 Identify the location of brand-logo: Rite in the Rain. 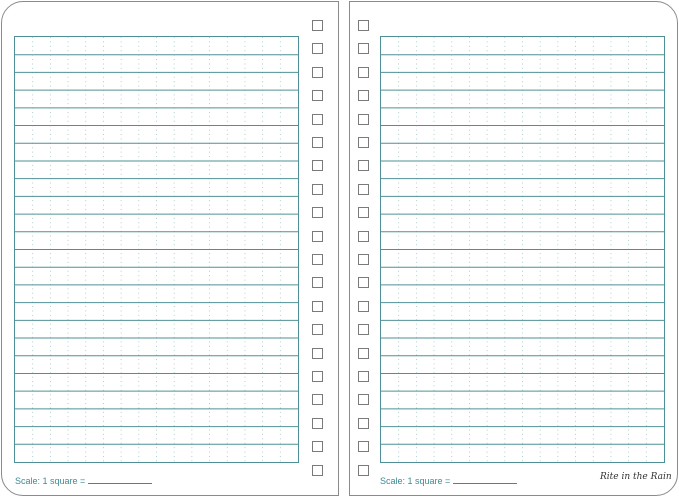
(636, 477).